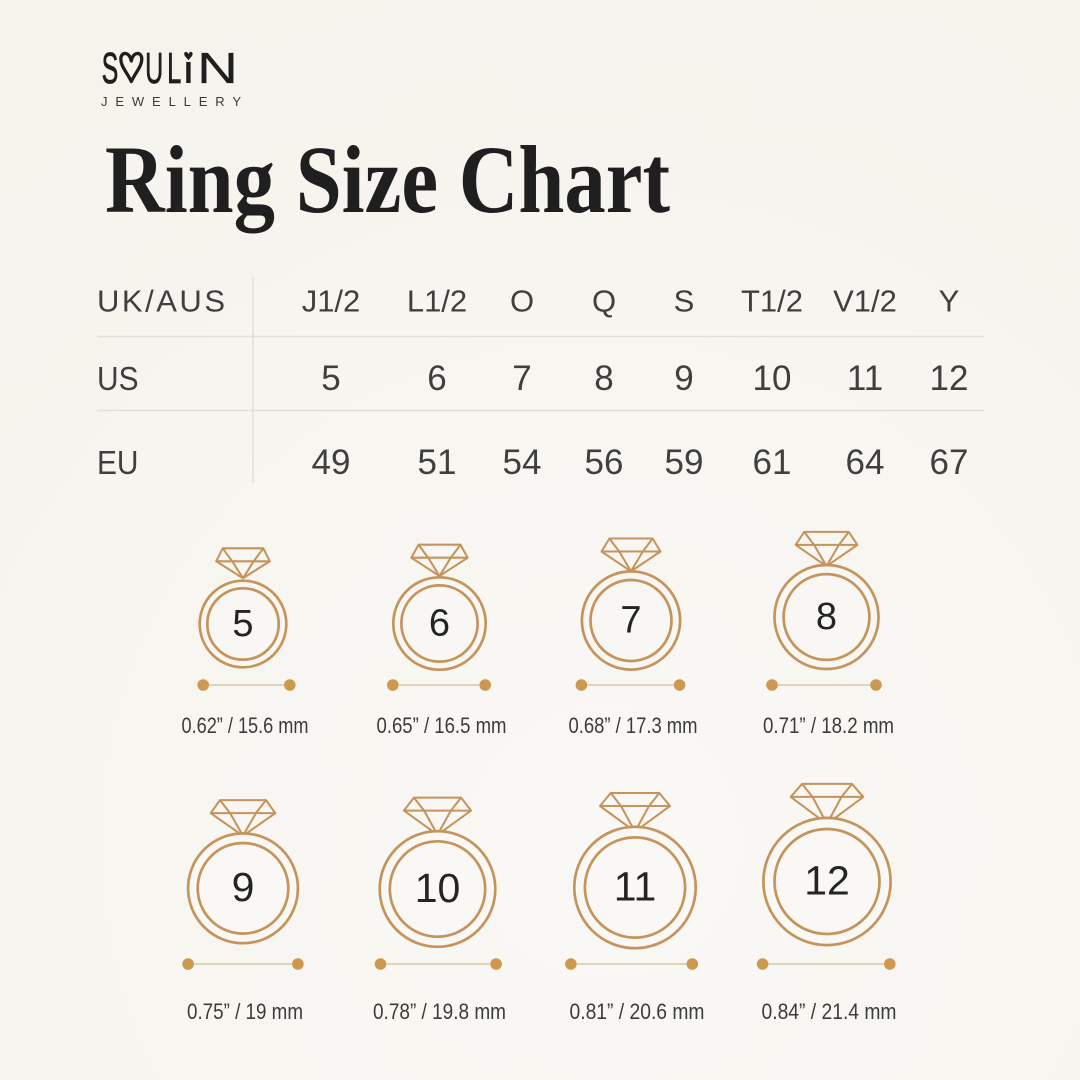 Image resolution: width=1080 pixels, height=1080 pixels. Describe the element at coordinates (217, 69) in the screenshot. I see `svg-text: N` at that location.